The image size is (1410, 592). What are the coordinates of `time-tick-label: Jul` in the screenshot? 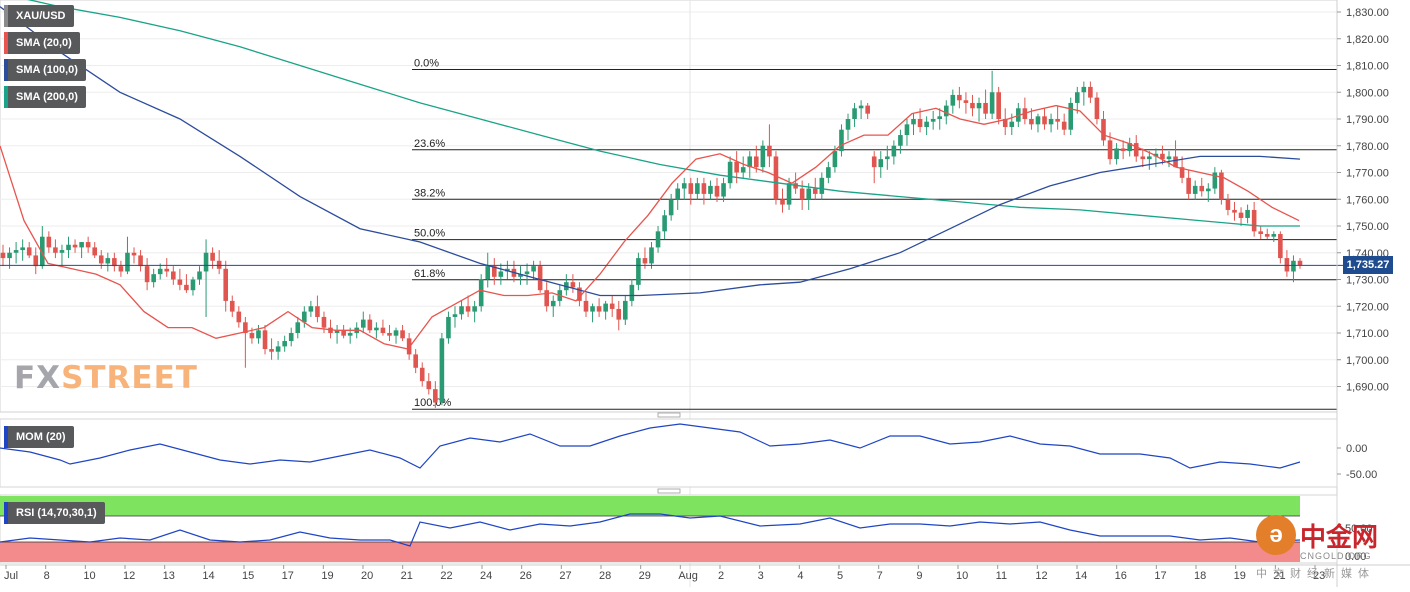 It's located at (11, 576).